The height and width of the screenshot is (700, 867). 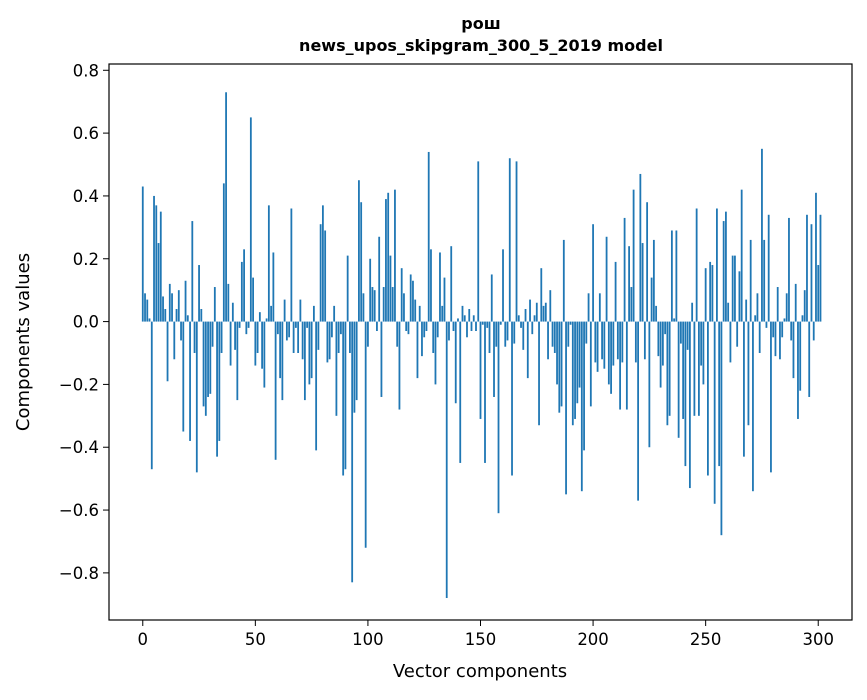 I want to click on x-axis-label: Vector components, so click(x=480, y=671).